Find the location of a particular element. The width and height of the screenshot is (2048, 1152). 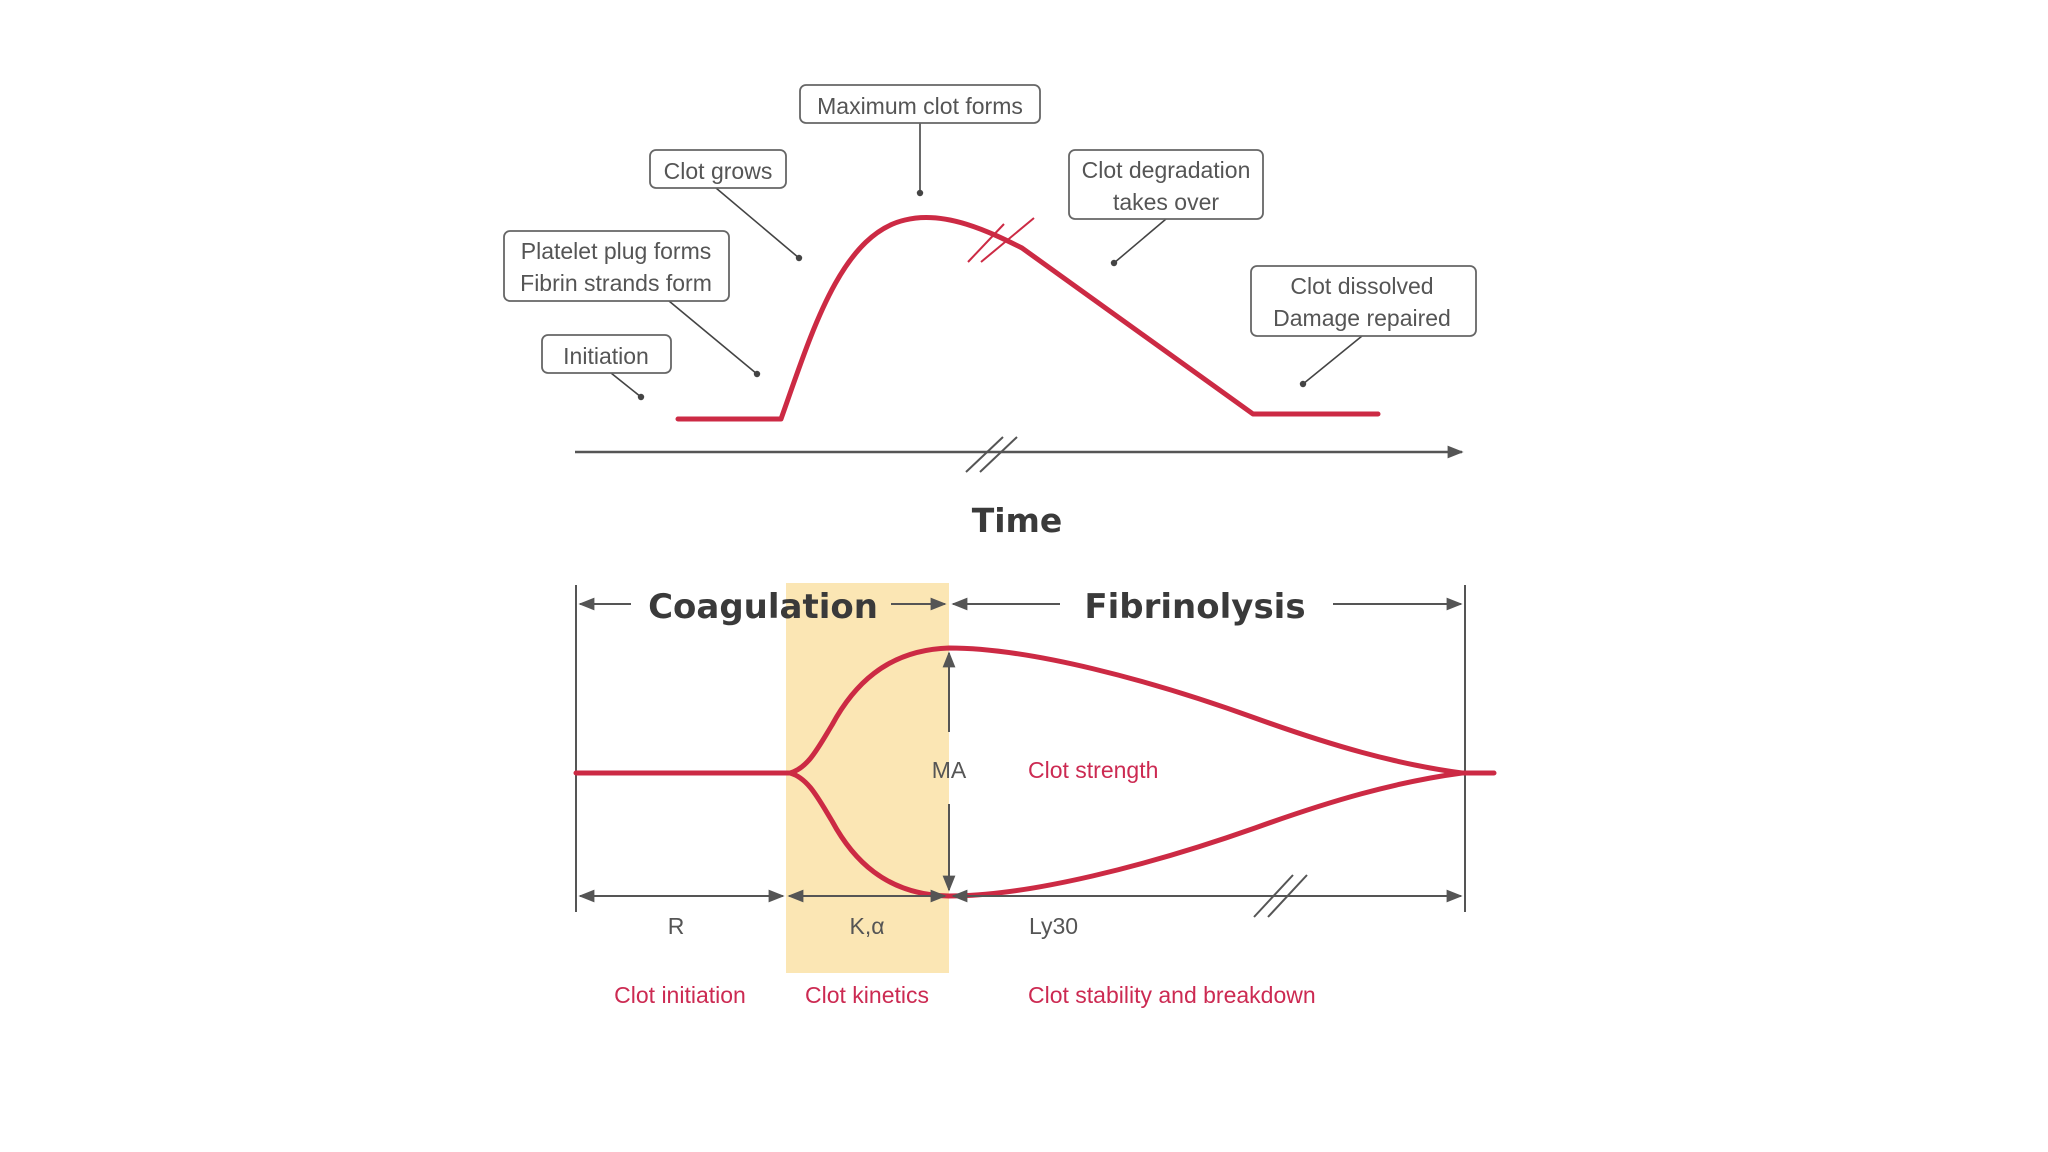

callout-initiation-text: Initiation is located at coordinates (606, 356).